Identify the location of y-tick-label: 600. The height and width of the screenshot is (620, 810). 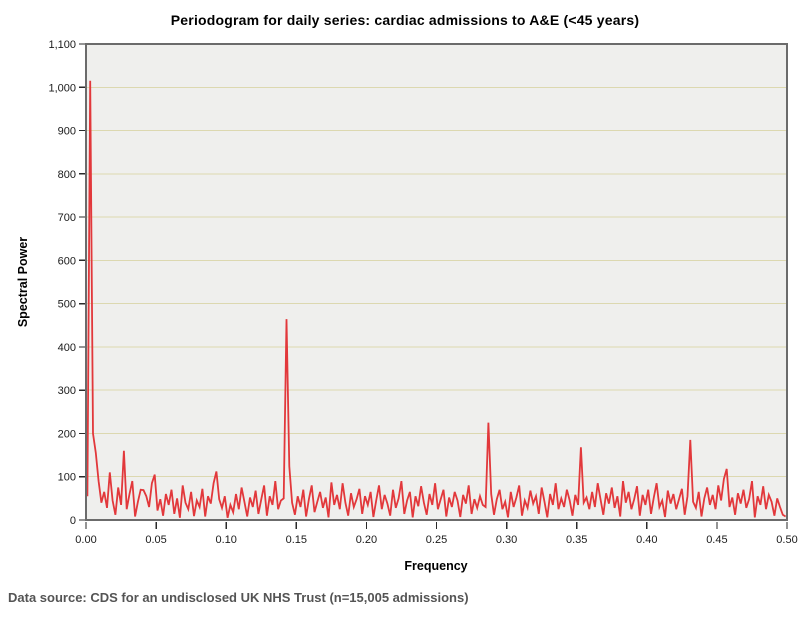
(67, 261).